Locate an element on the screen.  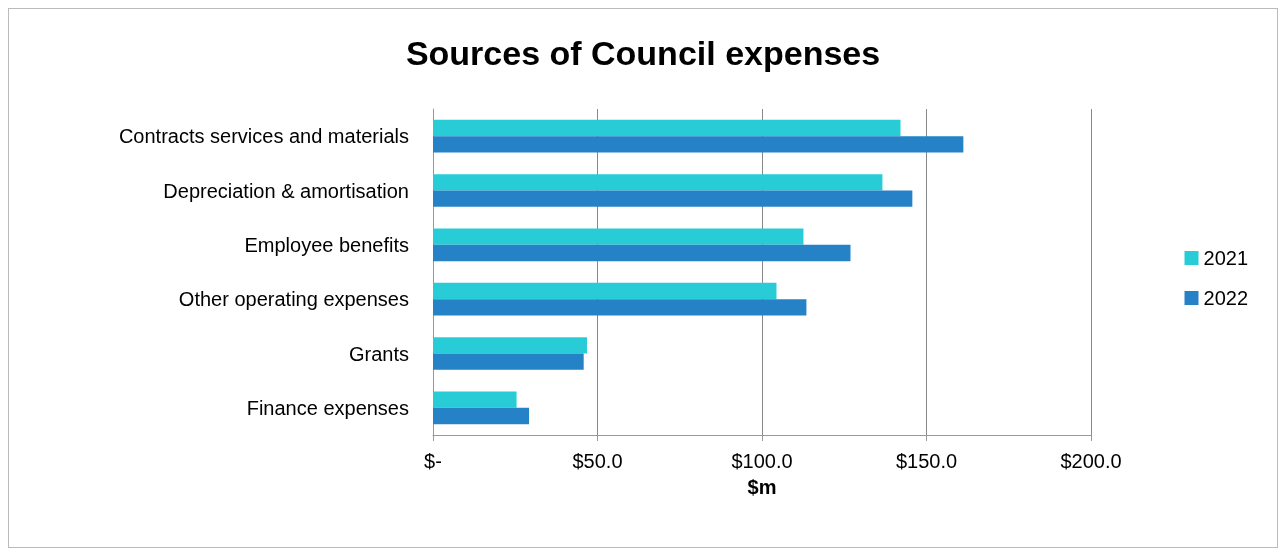
x-tick-label: $100.0 is located at coordinates (762, 461).